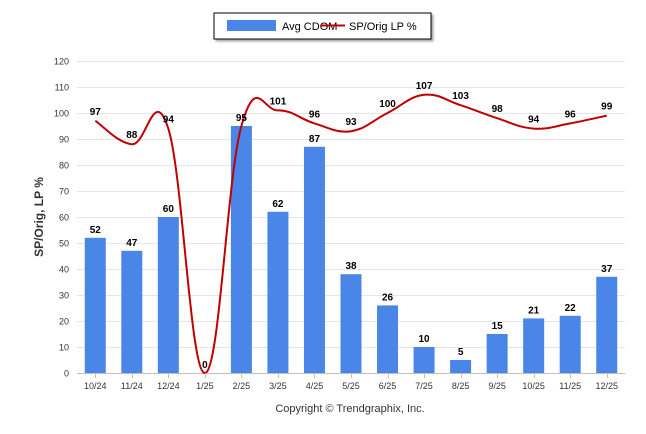 This screenshot has height=434, width=646. I want to click on bar-label: 10, so click(425, 339).